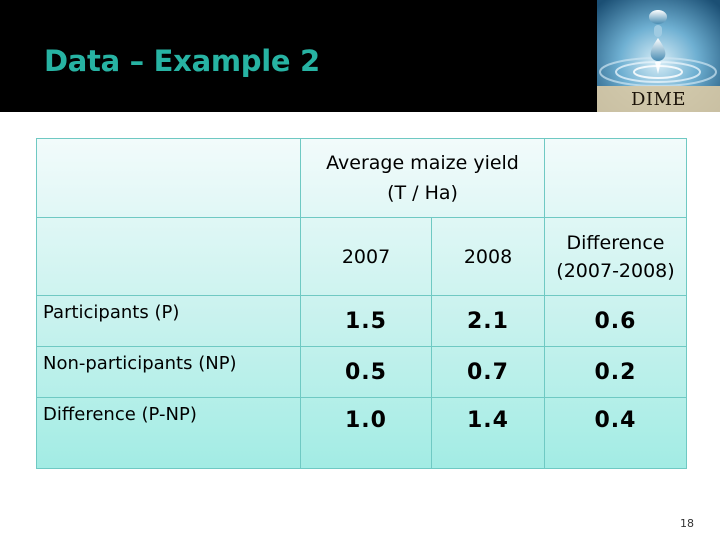 The height and width of the screenshot is (540, 720). Describe the element at coordinates (422, 178) in the screenshot. I see `yield-group-header: Average maize yield (T / Ha)` at that location.